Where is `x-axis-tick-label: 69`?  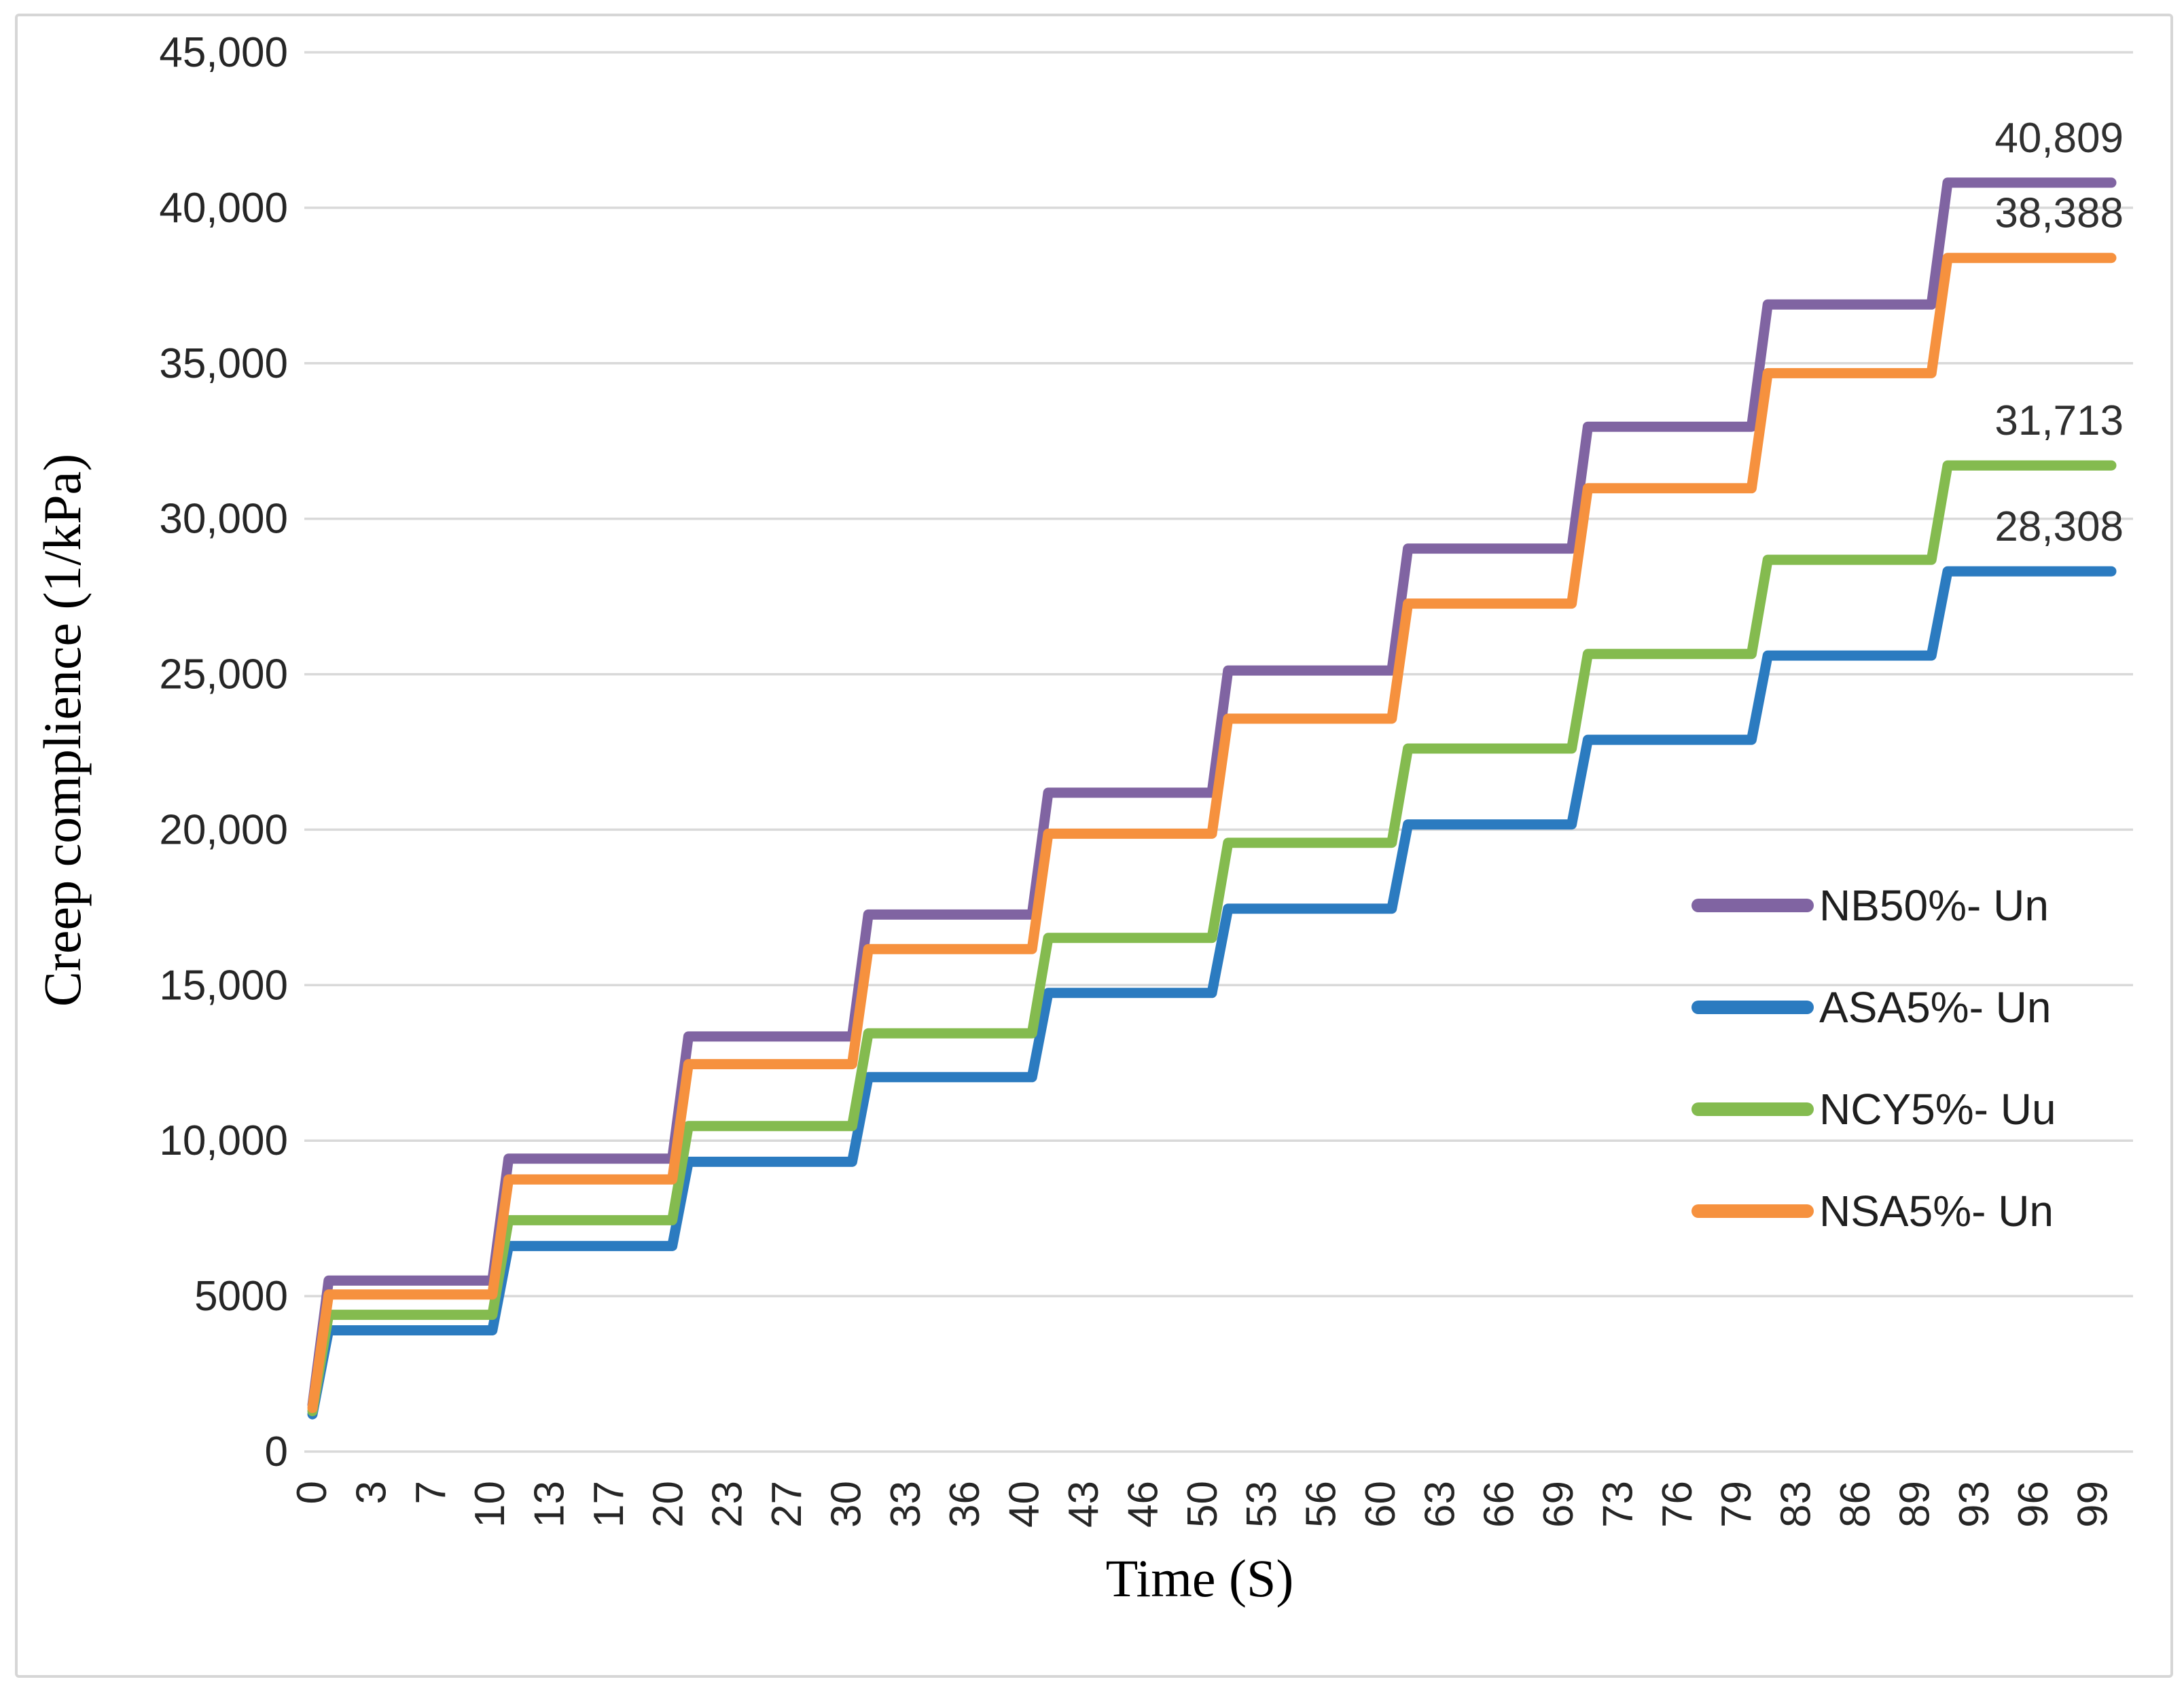
x-axis-tick-label: 69 is located at coordinates (1558, 1504).